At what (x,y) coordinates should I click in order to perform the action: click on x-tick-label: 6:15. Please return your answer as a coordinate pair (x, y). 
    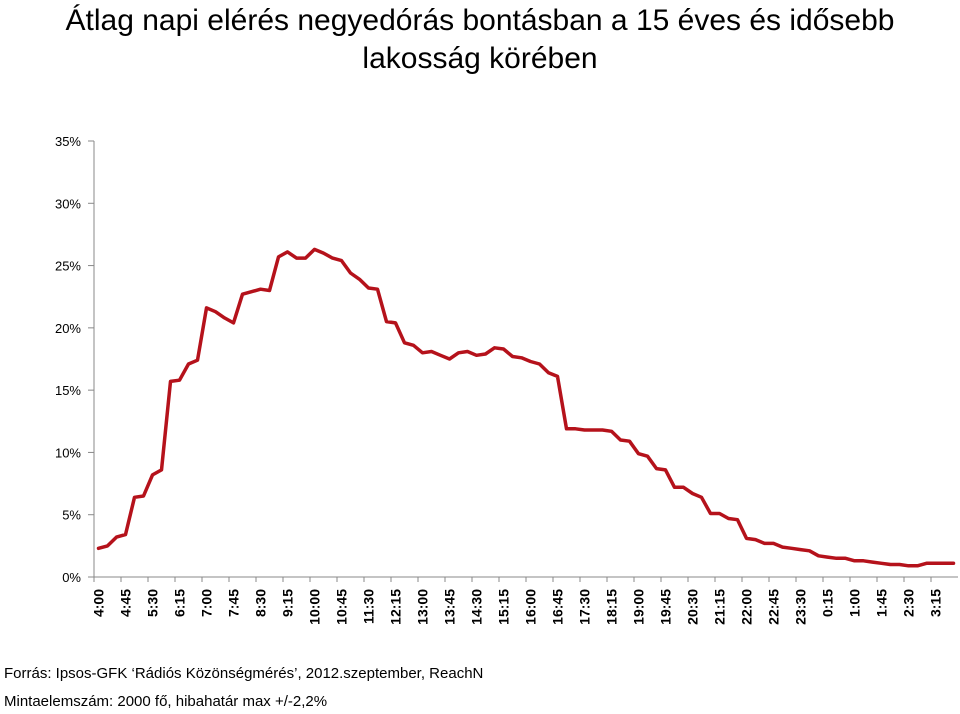
    Looking at the image, I should click on (180, 603).